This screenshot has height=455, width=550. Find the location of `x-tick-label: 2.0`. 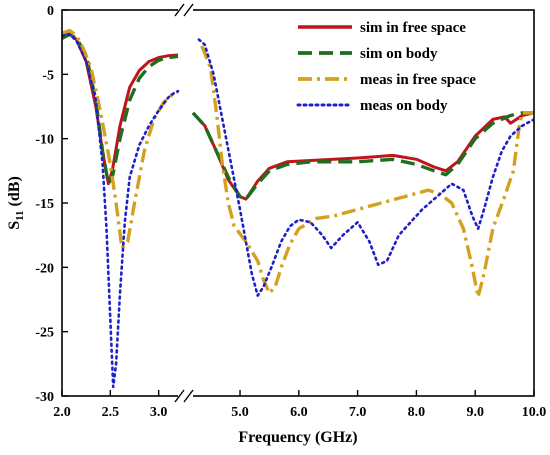

x-tick-label: 2.0 is located at coordinates (62, 412).